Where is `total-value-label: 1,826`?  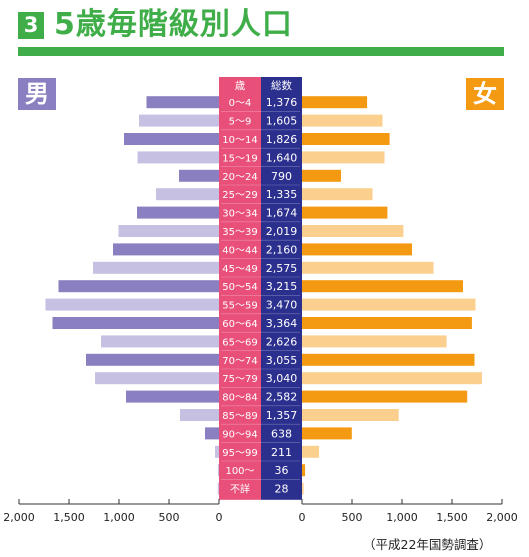 total-value-label: 1,826 is located at coordinates (282, 139).